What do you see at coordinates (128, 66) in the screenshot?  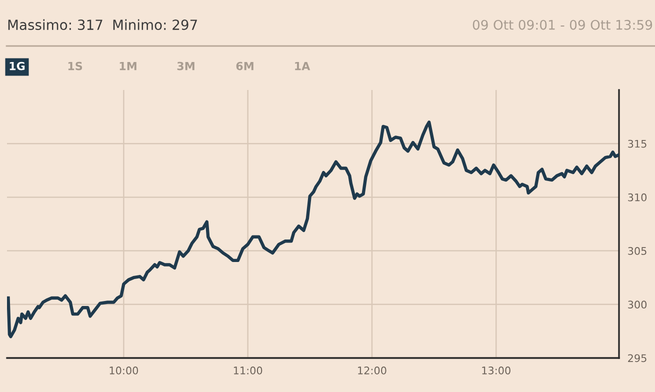 I see `text: 1M` at bounding box center [128, 66].